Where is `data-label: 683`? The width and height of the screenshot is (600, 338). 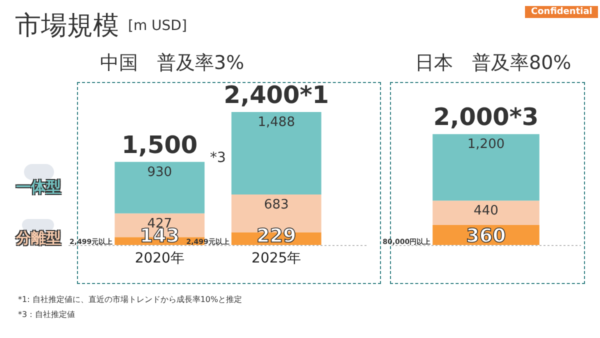
data-label: 683 is located at coordinates (276, 204).